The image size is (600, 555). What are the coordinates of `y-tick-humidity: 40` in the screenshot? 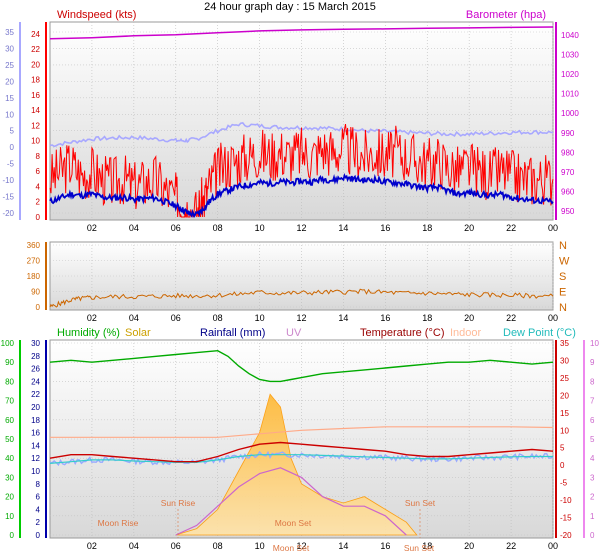 It's located at (9, 458).